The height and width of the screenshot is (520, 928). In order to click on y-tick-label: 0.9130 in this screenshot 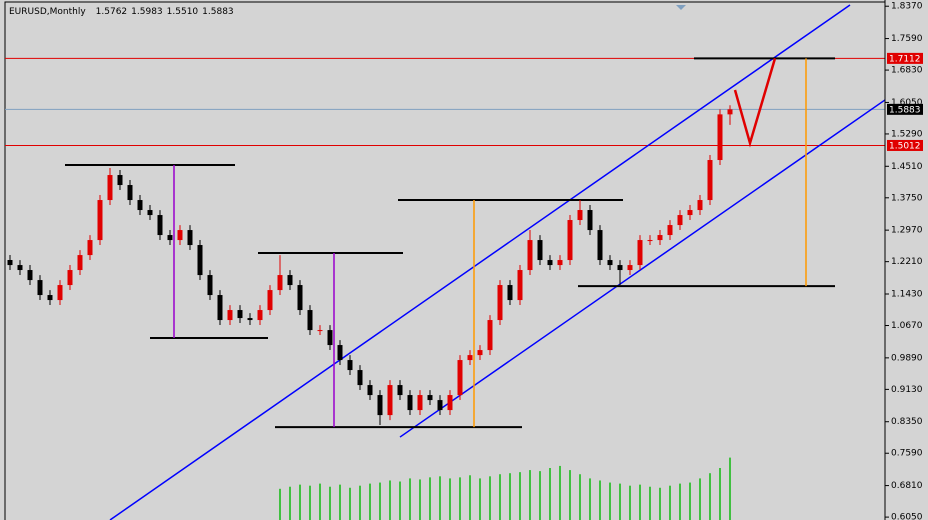, I will do `click(907, 390)`.